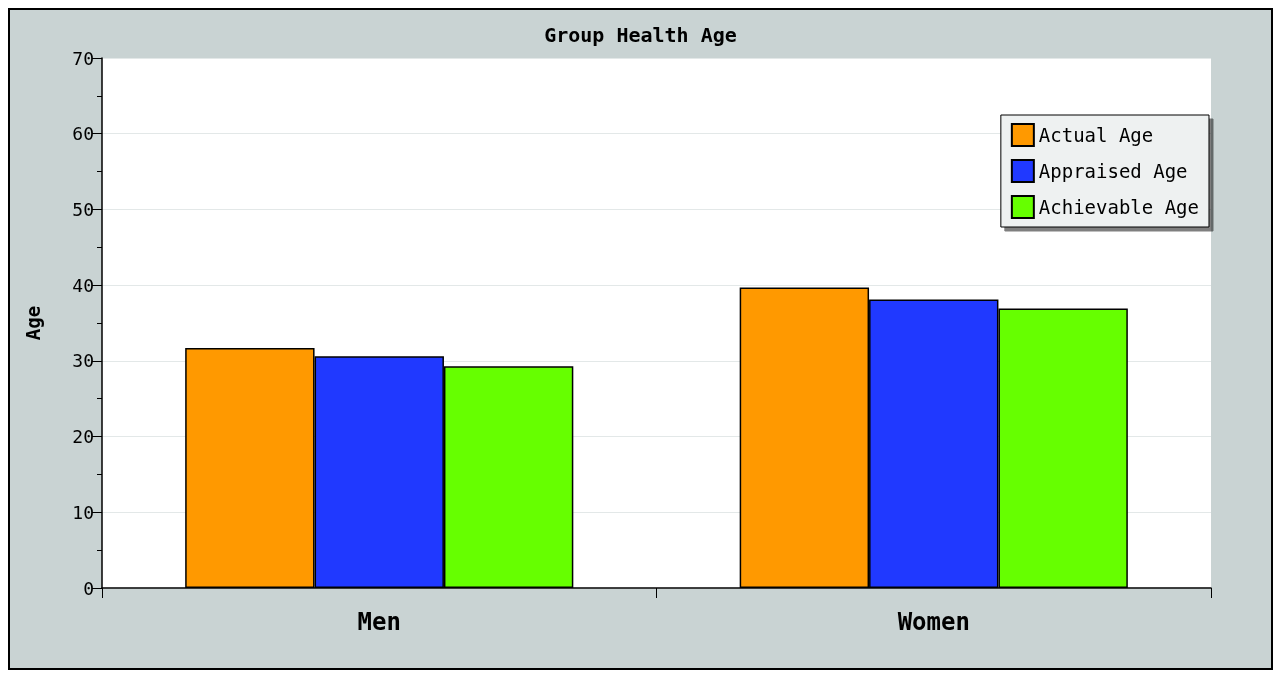 Image resolution: width=1285 pixels, height=682 pixels. Describe the element at coordinates (83, 361) in the screenshot. I see `y-tick-label: 30` at that location.